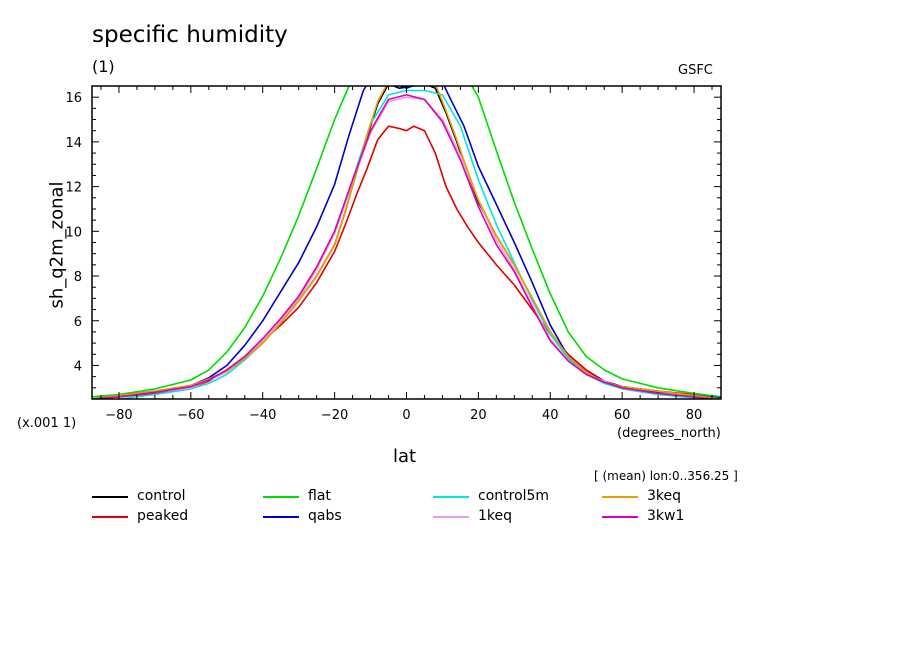  Describe the element at coordinates (78, 366) in the screenshot. I see `y-tick-label: 4` at that location.